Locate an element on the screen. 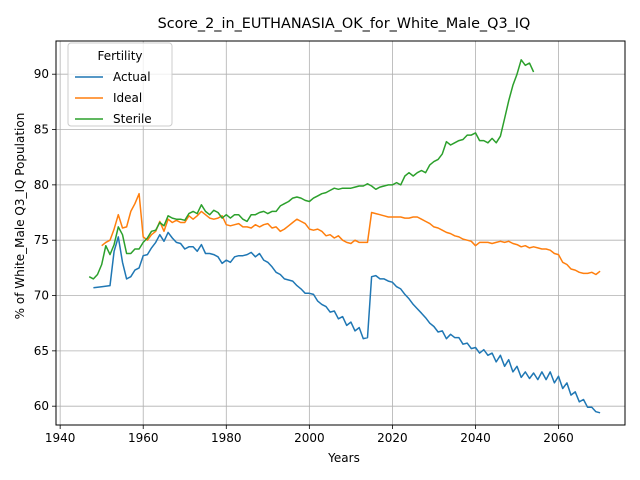 This screenshot has height=480, width=640. x-axis-label: Years is located at coordinates (343, 458).